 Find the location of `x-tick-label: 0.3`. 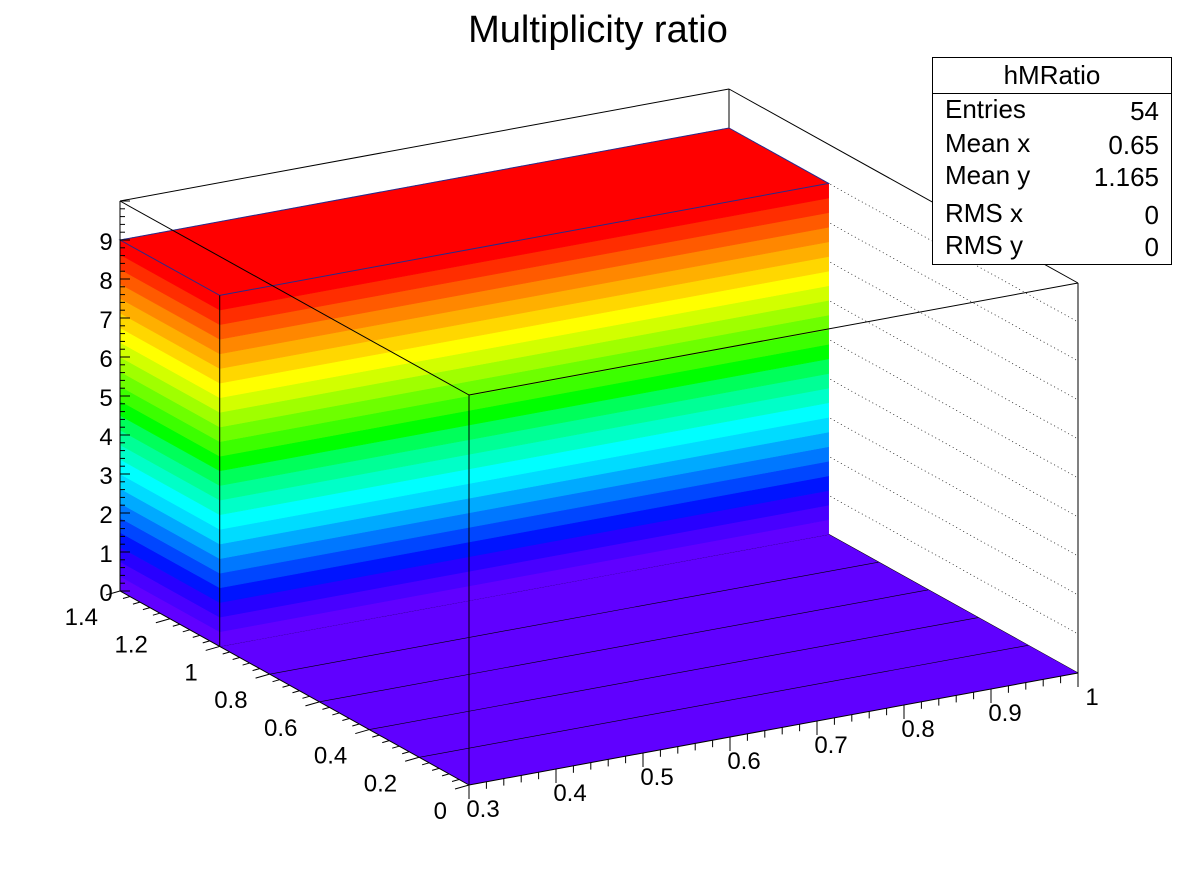

x-tick-label: 0.3 is located at coordinates (482, 809).